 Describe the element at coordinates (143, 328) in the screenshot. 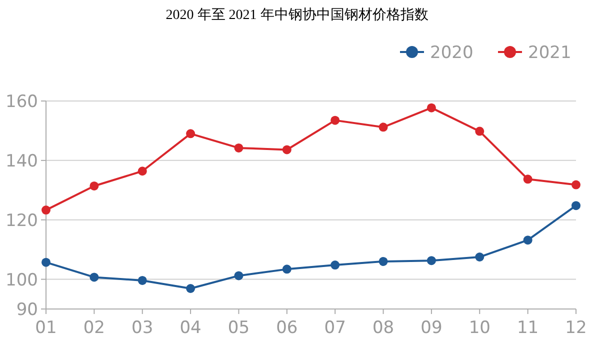

I see `x-tick-label: 03` at that location.